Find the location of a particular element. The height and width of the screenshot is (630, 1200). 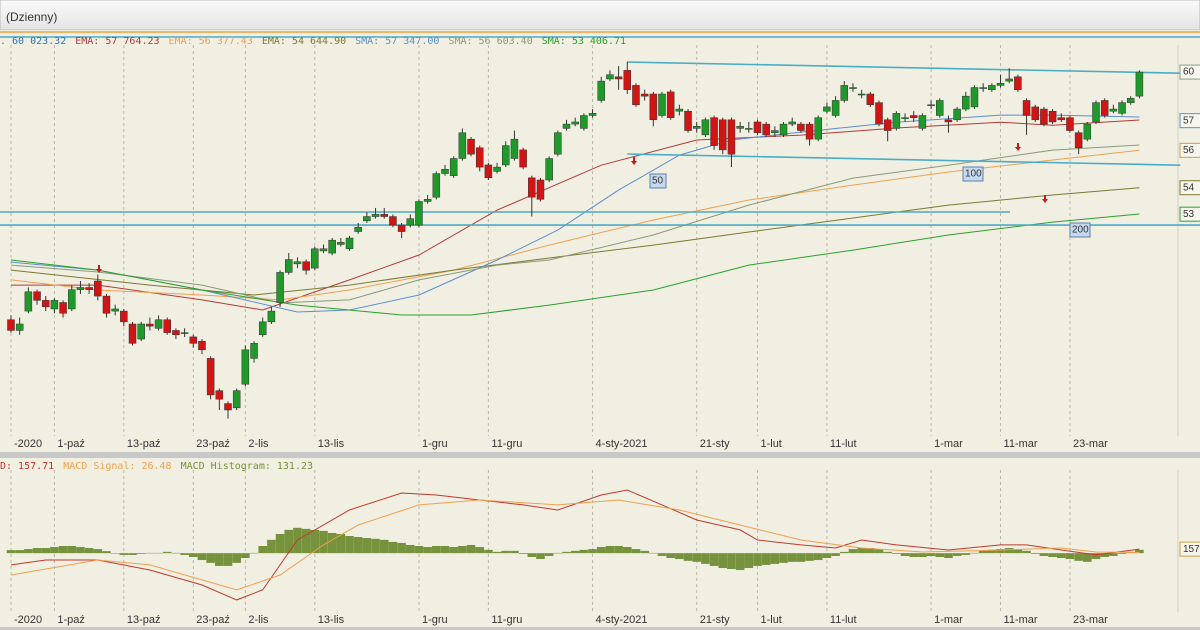

x-tick-label: 11-lut is located at coordinates (843, 620).